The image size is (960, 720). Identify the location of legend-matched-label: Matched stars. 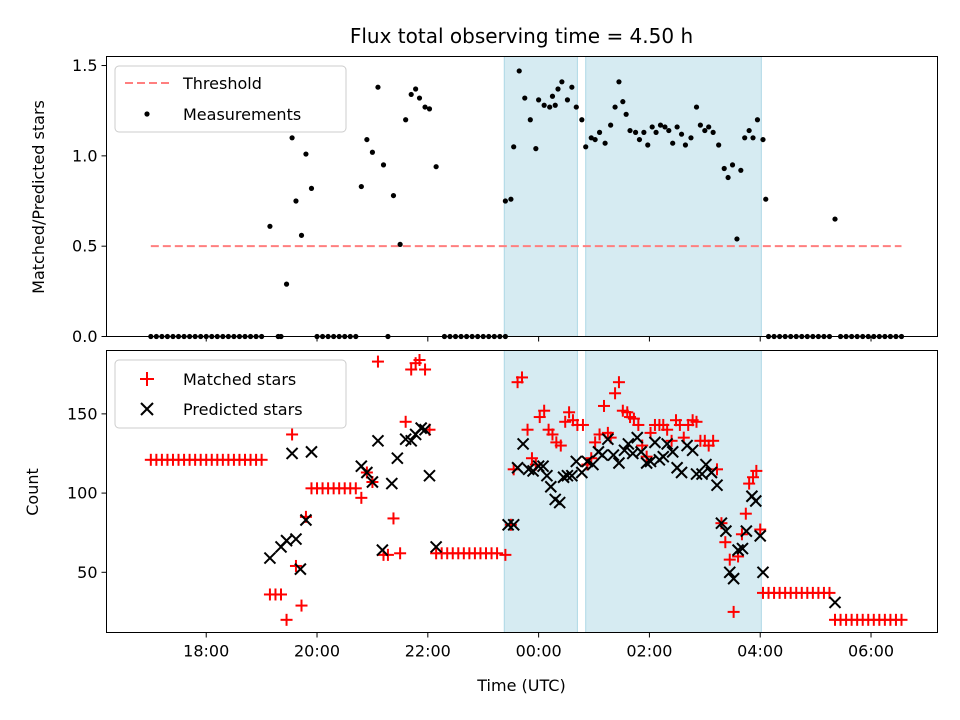
(239, 379).